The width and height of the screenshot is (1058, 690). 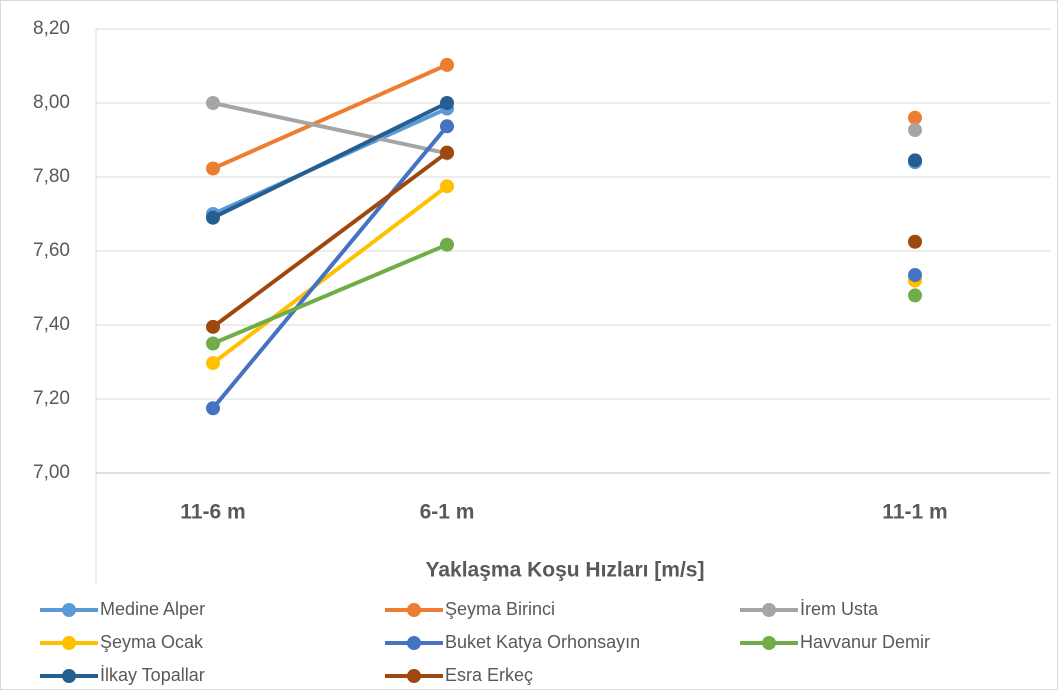 What do you see at coordinates (447, 512) in the screenshot?
I see `x-tick-label: 6-1 m` at bounding box center [447, 512].